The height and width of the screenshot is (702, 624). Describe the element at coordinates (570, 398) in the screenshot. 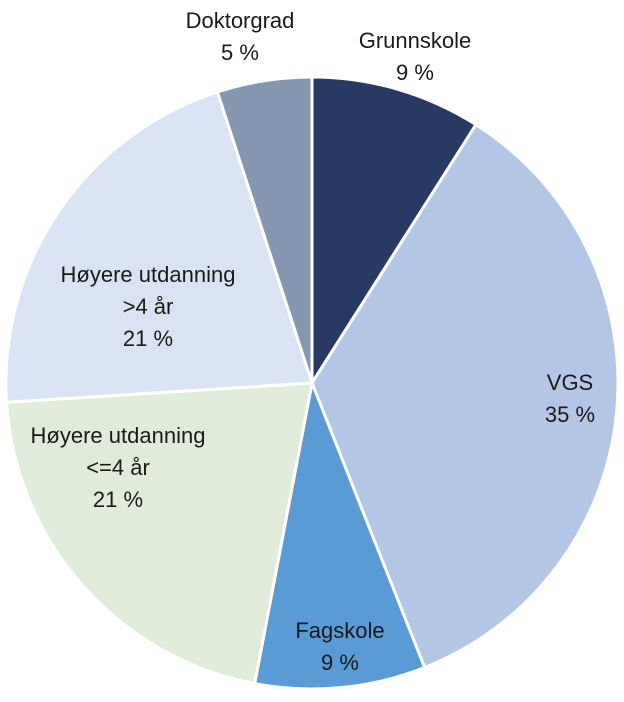

I see `slice-label-1: VGS 35 %` at that location.